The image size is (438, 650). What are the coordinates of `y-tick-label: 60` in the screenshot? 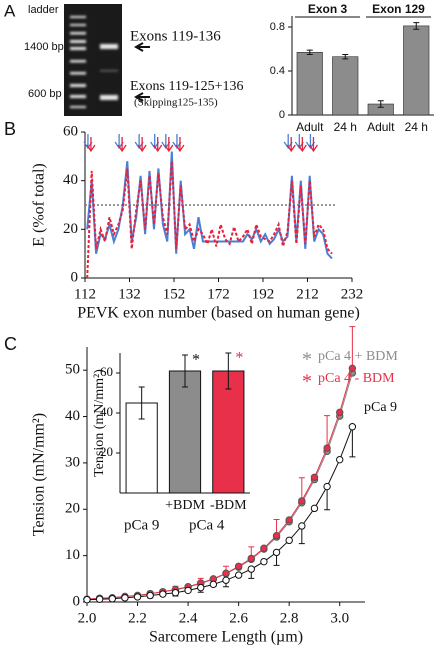 It's located at (70, 131).